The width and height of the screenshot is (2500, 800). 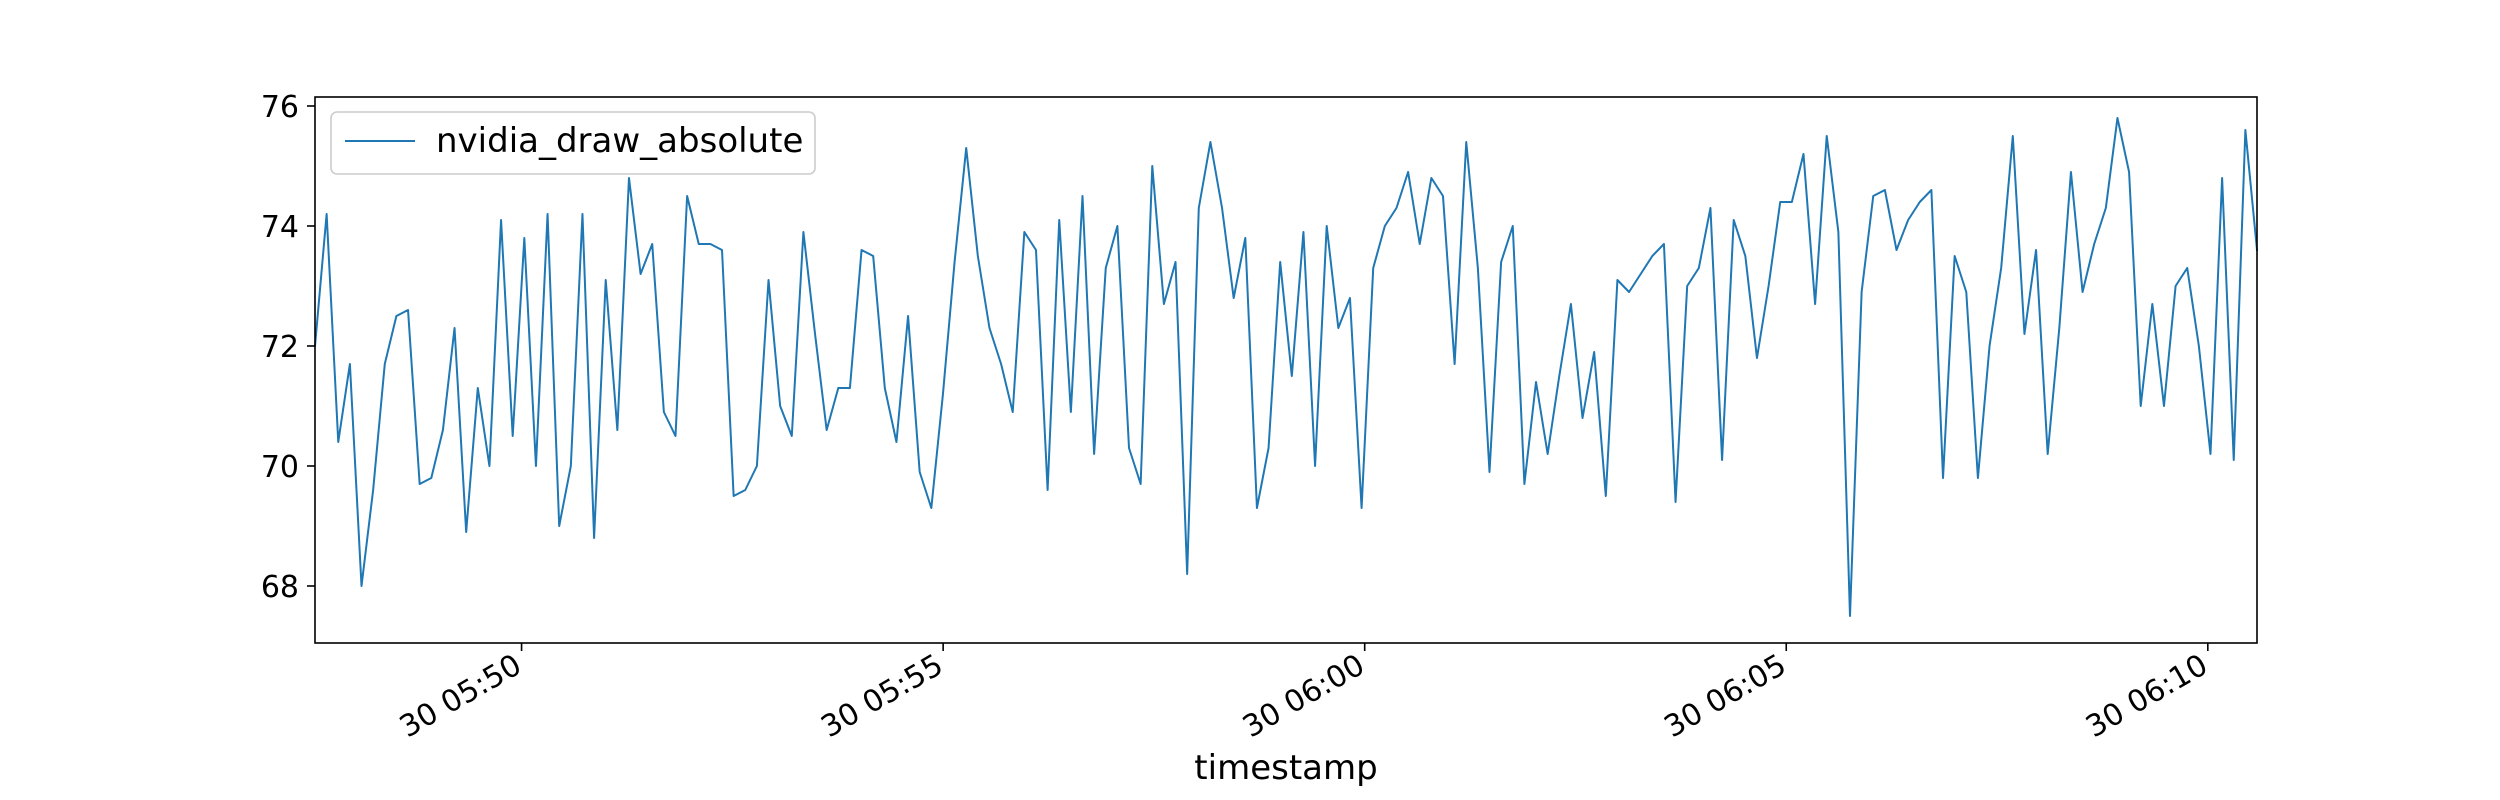 I want to click on legend: nvidia_draw_absolute, so click(x=573, y=143).